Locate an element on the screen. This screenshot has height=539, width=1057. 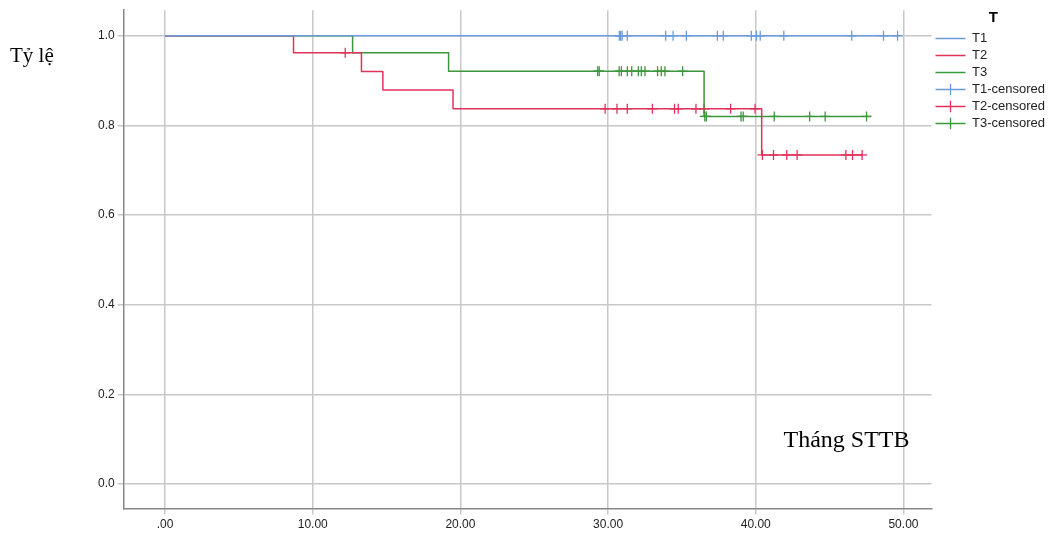
legend-label: T2 is located at coordinates (980, 55).